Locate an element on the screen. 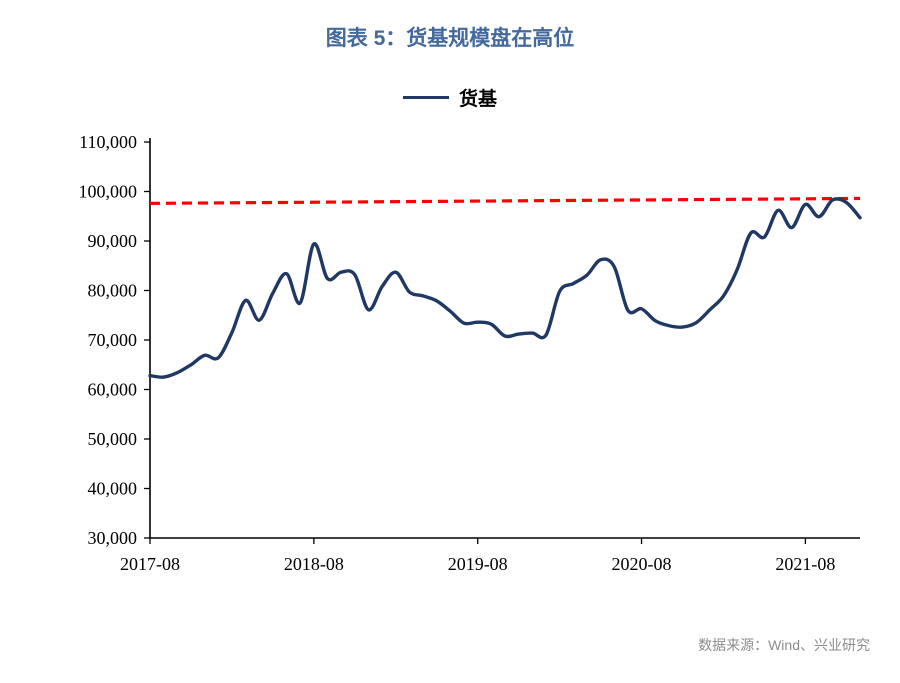  y-axis-tick-label: 40,000 is located at coordinates (113, 489).